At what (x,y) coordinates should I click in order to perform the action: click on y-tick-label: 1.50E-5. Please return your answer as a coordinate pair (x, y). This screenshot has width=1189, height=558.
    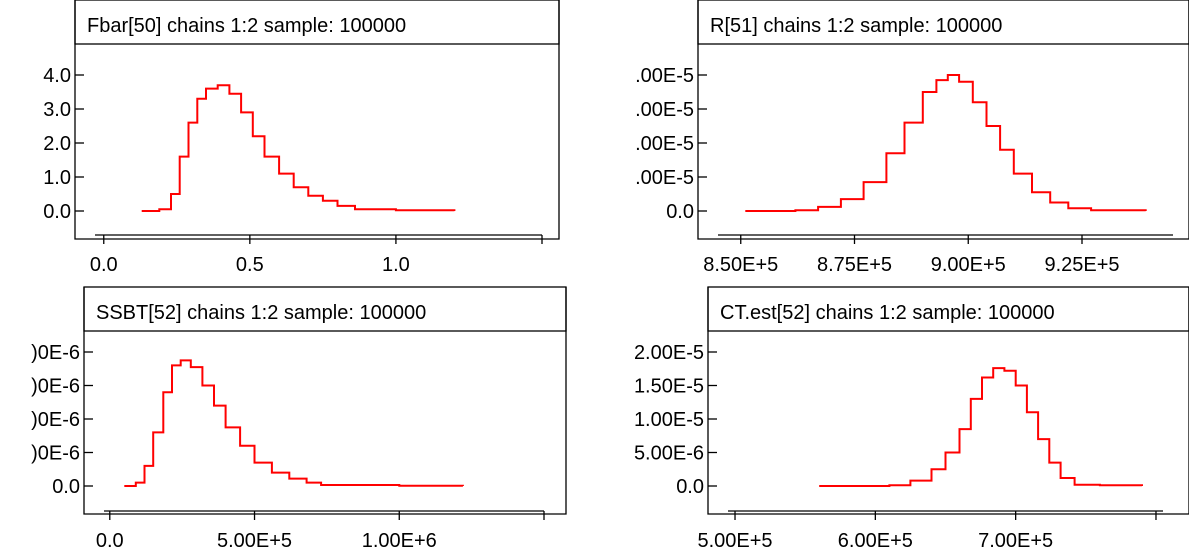
    Looking at the image, I should click on (669, 387).